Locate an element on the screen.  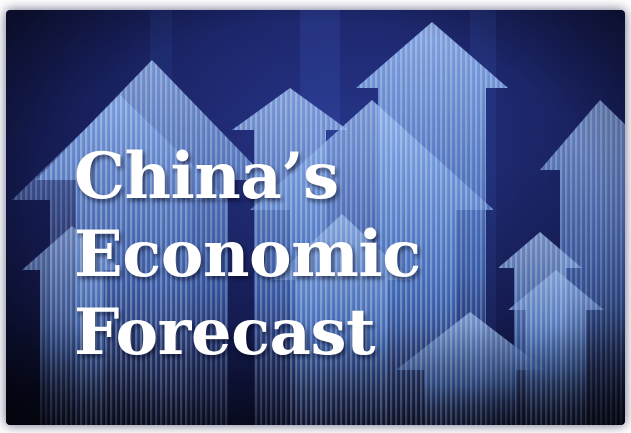
title-line-1: China’s is located at coordinates (206, 176).